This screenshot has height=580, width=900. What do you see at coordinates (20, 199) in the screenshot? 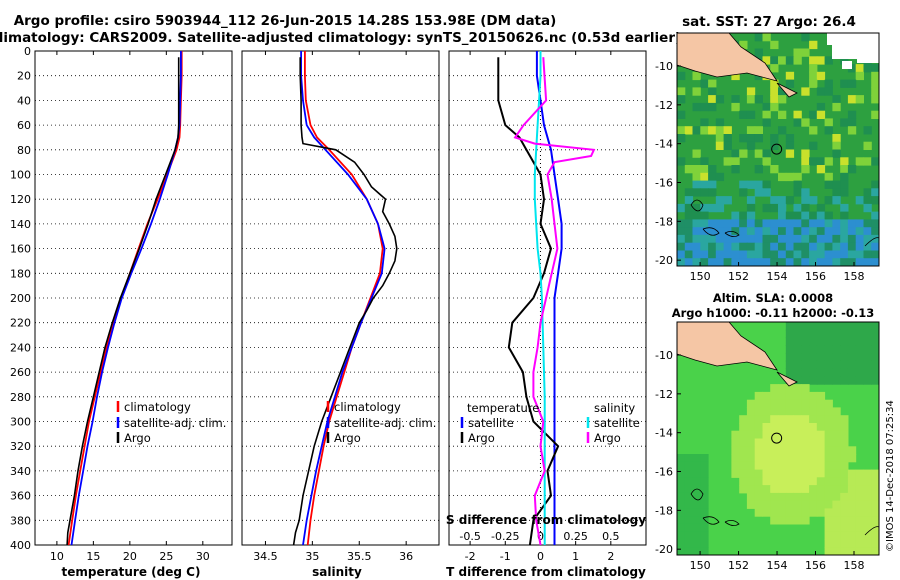
I see `y-tick-label: 120` at bounding box center [20, 199].